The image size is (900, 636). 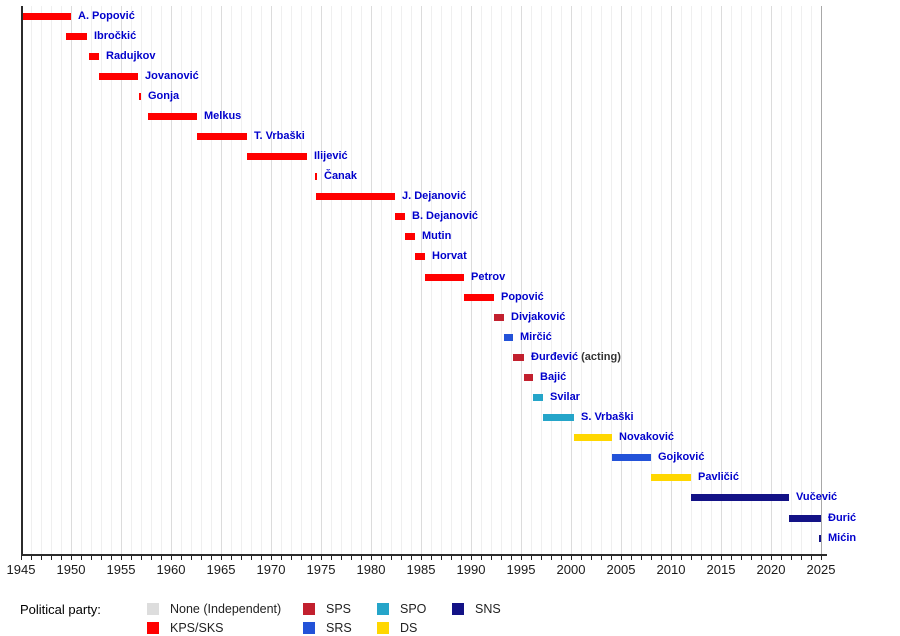 I want to click on gridline-2019, so click(x=761, y=280).